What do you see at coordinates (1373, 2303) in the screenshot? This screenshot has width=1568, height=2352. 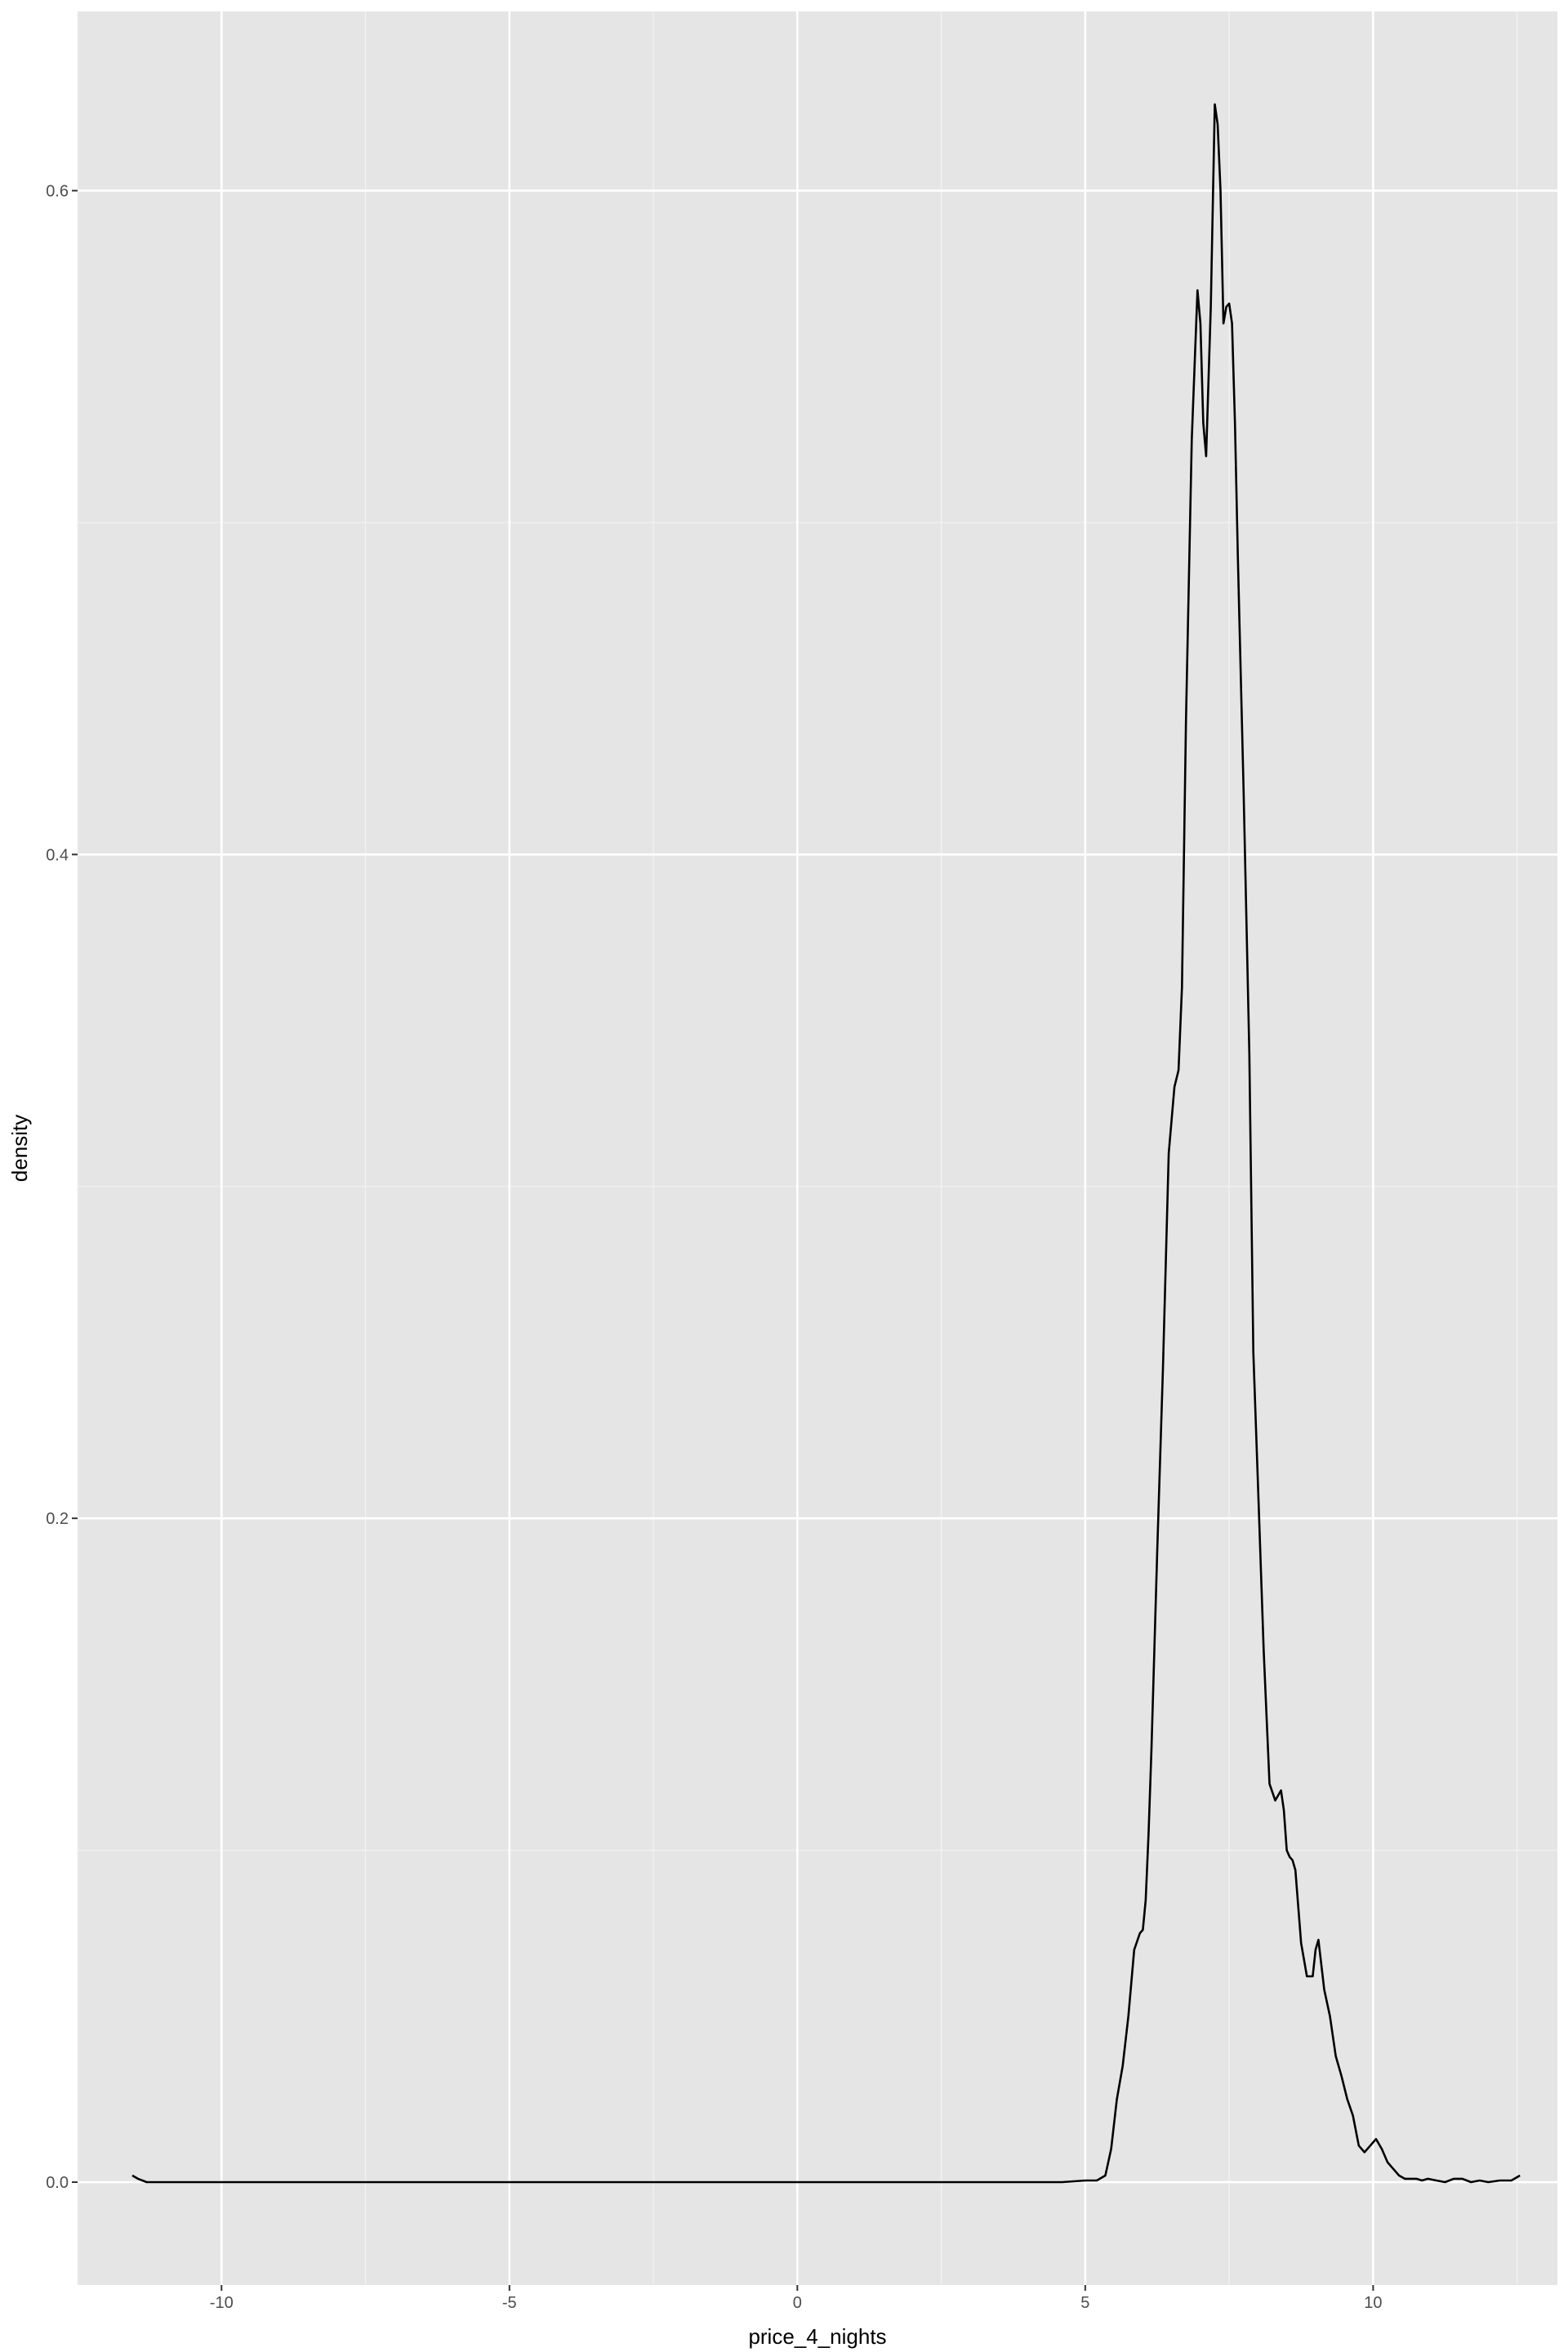 I see `x-tick-label: 10` at bounding box center [1373, 2303].